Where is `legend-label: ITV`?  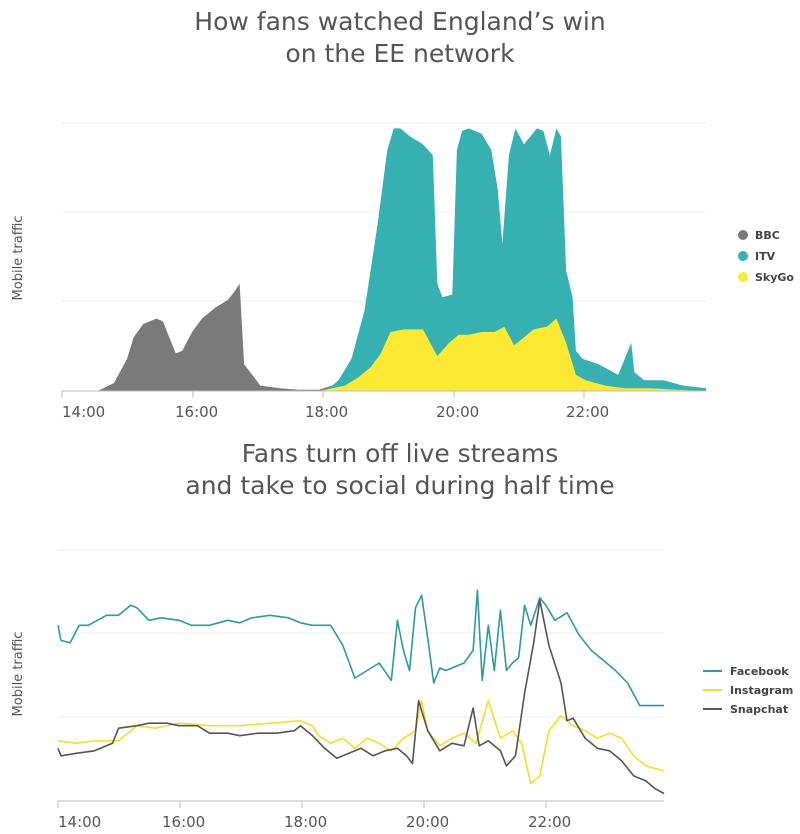 legend-label: ITV is located at coordinates (765, 256).